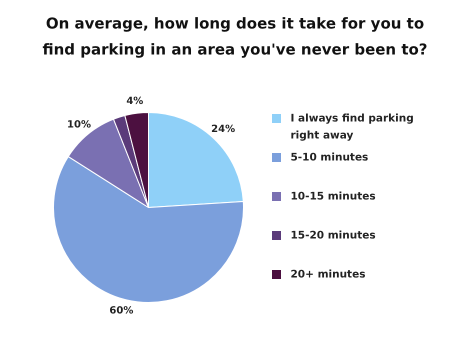 The image size is (469, 350). Describe the element at coordinates (328, 274) in the screenshot. I see `legend-label: 20+ minutes` at that location.